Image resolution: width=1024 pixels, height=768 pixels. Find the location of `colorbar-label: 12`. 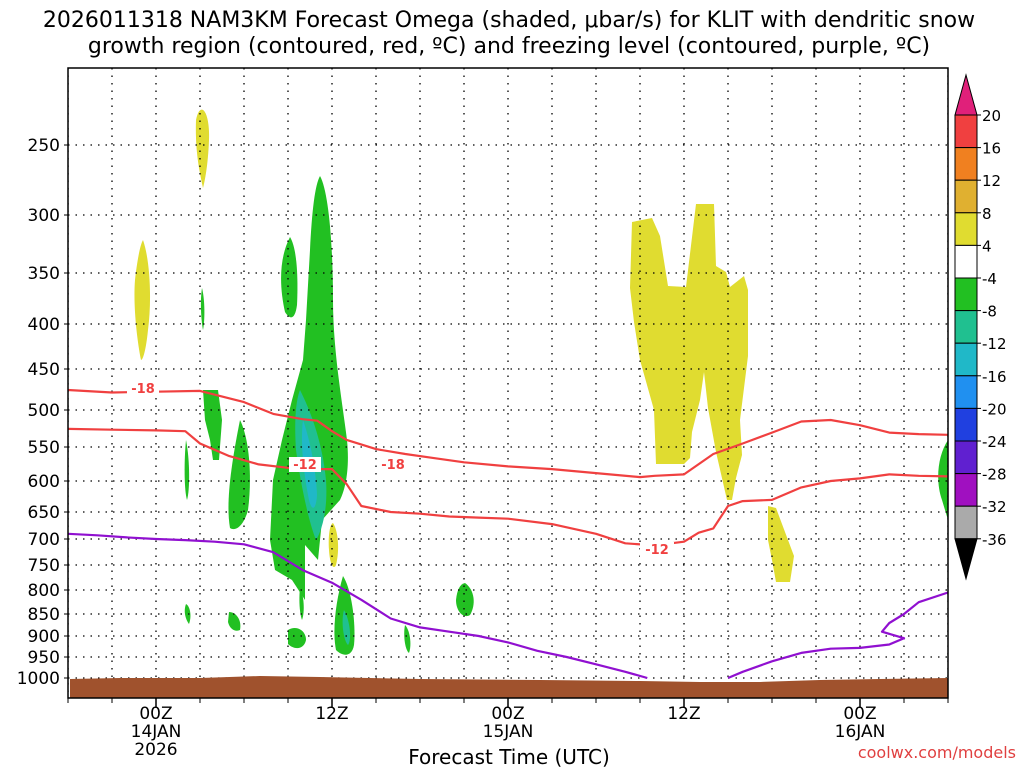

colorbar-label: 12 is located at coordinates (991, 181).